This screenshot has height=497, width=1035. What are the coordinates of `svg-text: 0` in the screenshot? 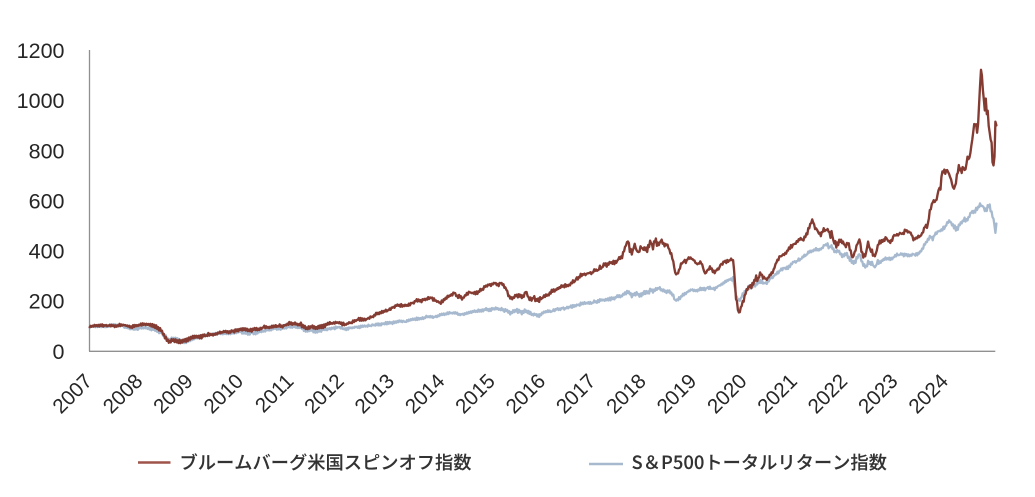 It's located at (59, 352).